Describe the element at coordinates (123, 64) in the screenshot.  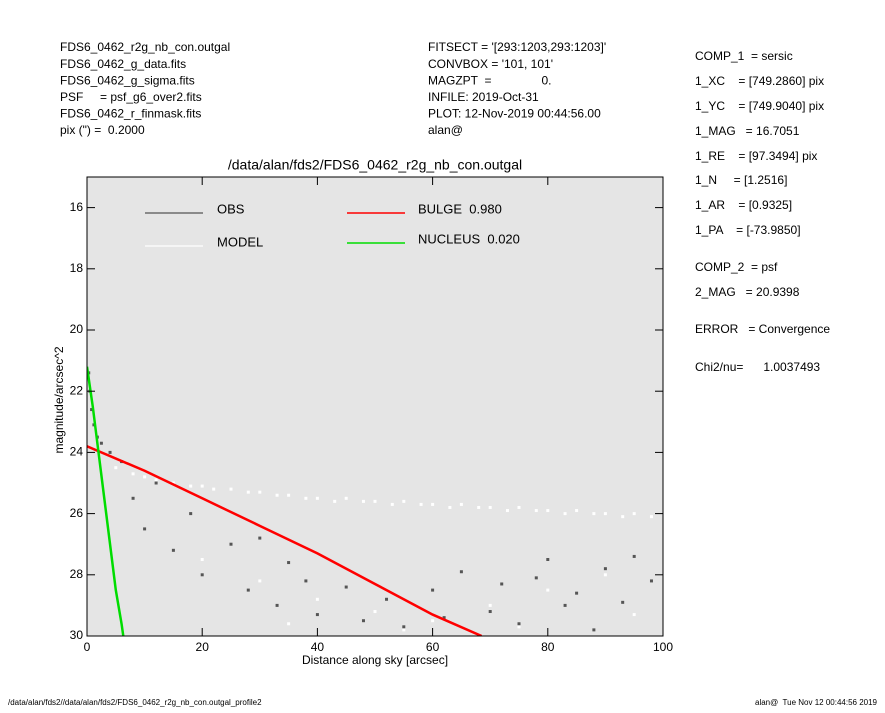
I see `header-line: FDS6_0462_g_data.fits` at that location.